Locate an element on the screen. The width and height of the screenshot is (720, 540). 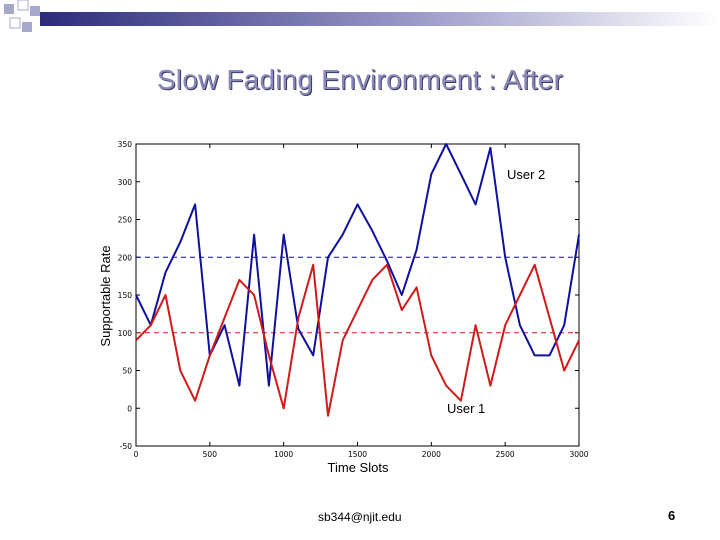
y-tick-label: 250 is located at coordinates (125, 220).